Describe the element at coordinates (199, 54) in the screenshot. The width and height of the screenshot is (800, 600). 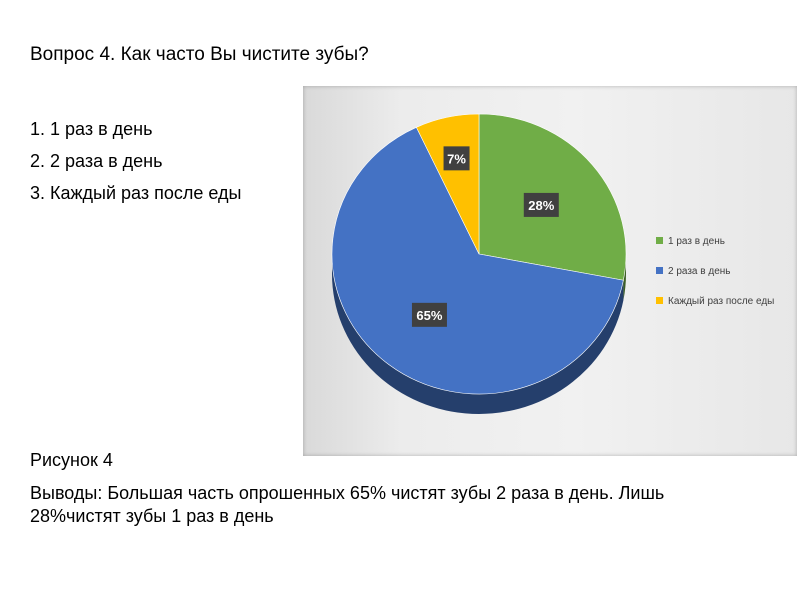
I see `question-title: Вопрос 4. Как часто Вы чистите зубы?` at that location.